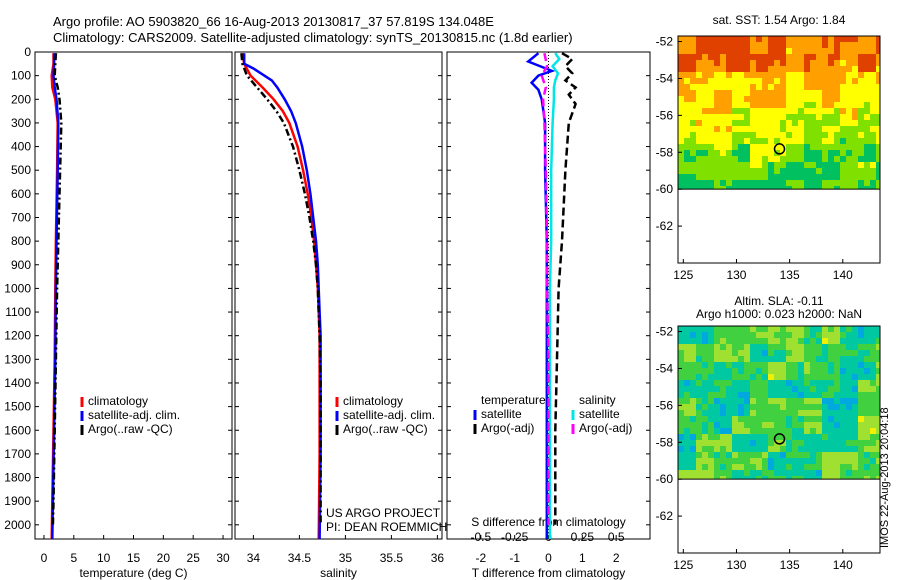  What do you see at coordinates (17, 478) in the screenshot?
I see `depth-tick-label: 1800` at bounding box center [17, 478].